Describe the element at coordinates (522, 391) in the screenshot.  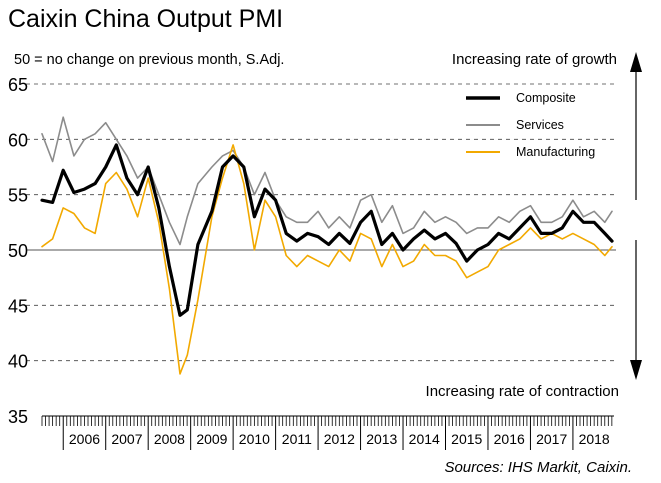
I see `annotation-contraction: Increasing rate of contraction` at that location.